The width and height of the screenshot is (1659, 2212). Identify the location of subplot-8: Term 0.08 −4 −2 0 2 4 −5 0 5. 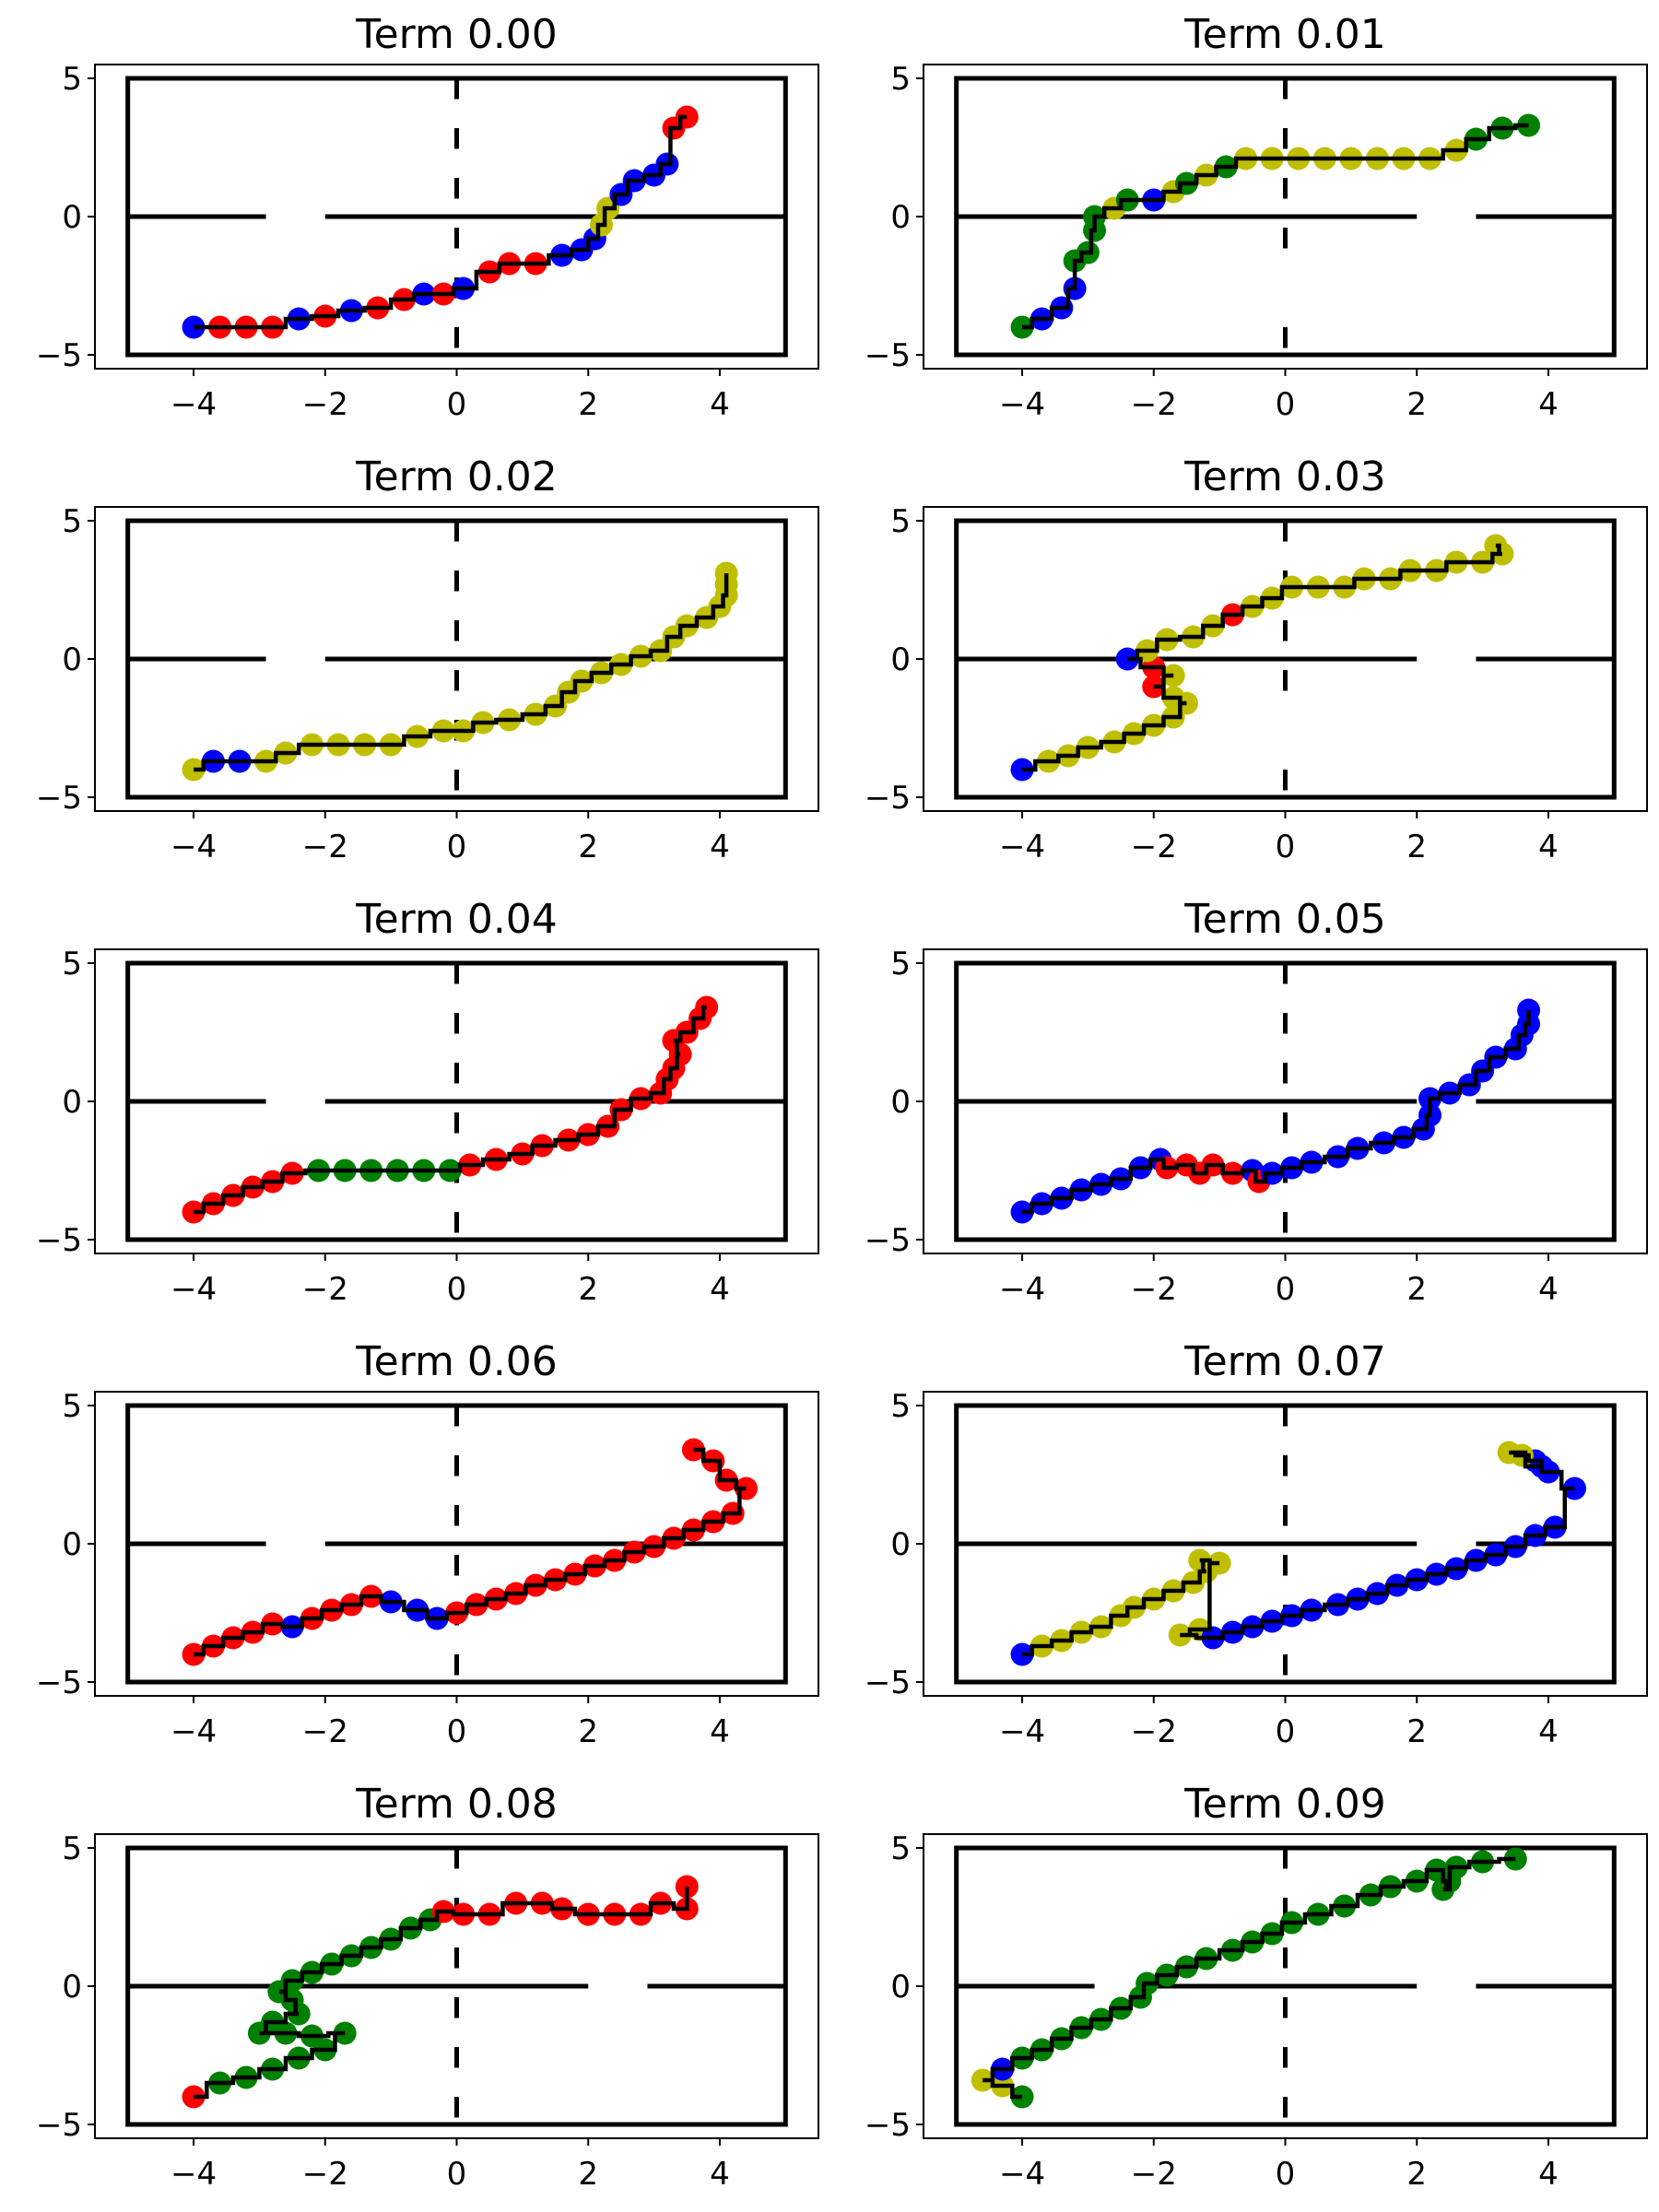
(427, 1987).